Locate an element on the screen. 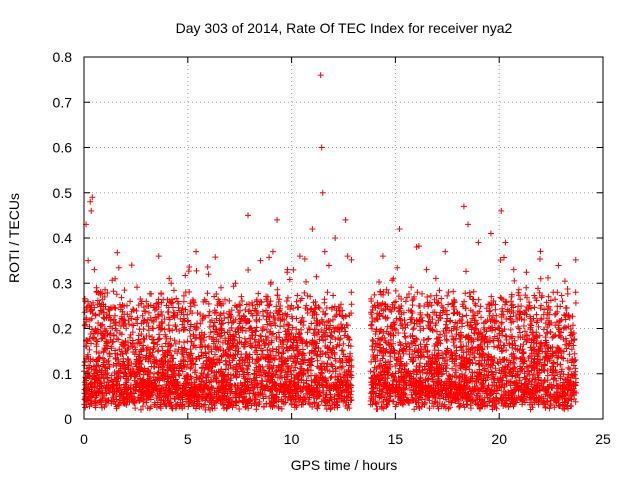 This screenshot has height=480, width=640. x-axis-label: GPS time / hours is located at coordinates (344, 465).